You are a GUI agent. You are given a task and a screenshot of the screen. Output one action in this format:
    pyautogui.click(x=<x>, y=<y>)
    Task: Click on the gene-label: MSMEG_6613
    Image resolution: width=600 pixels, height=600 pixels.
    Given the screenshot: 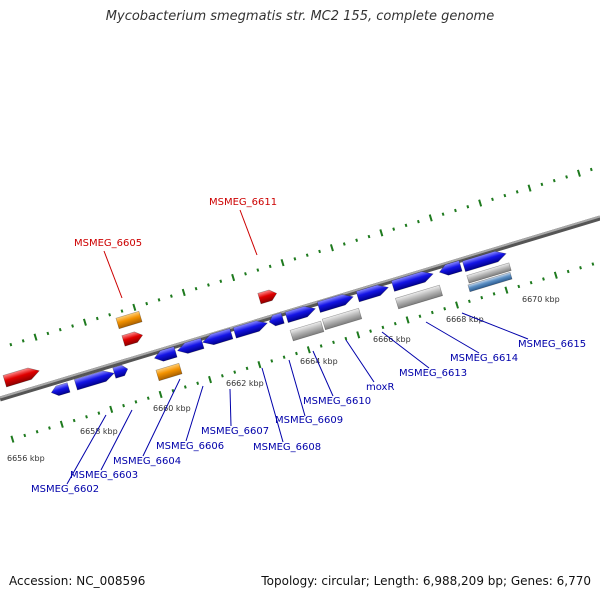 What is the action you would take?
    pyautogui.click(x=433, y=373)
    